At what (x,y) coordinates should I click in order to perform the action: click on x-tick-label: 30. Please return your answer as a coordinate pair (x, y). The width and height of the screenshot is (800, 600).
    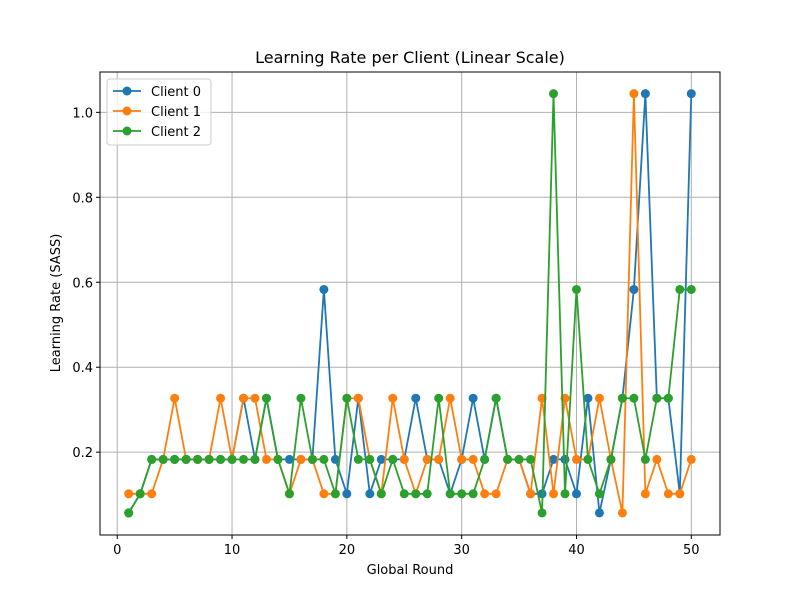
    Looking at the image, I should click on (461, 550).